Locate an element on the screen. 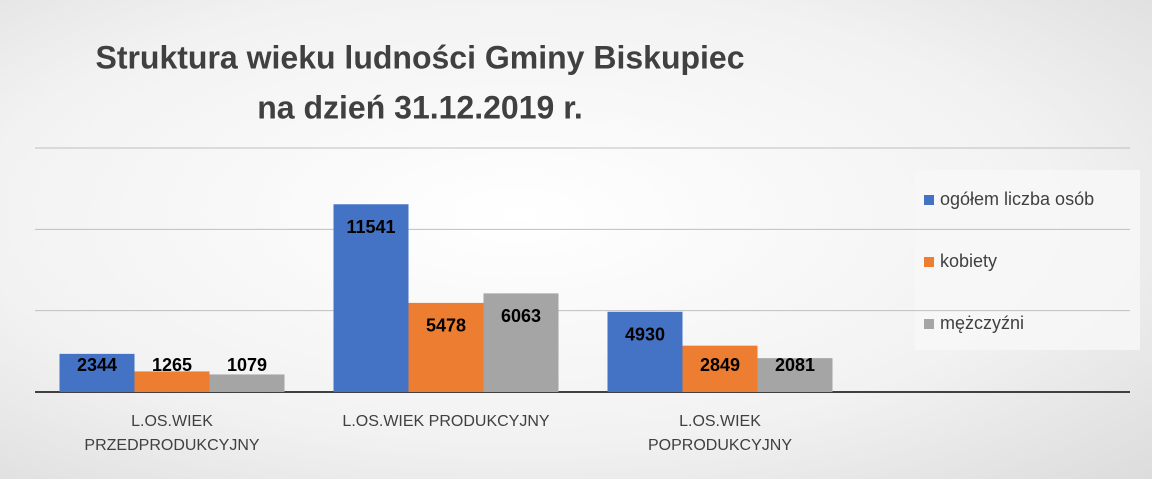  legend-label: ogółem liczba osób is located at coordinates (1017, 199).